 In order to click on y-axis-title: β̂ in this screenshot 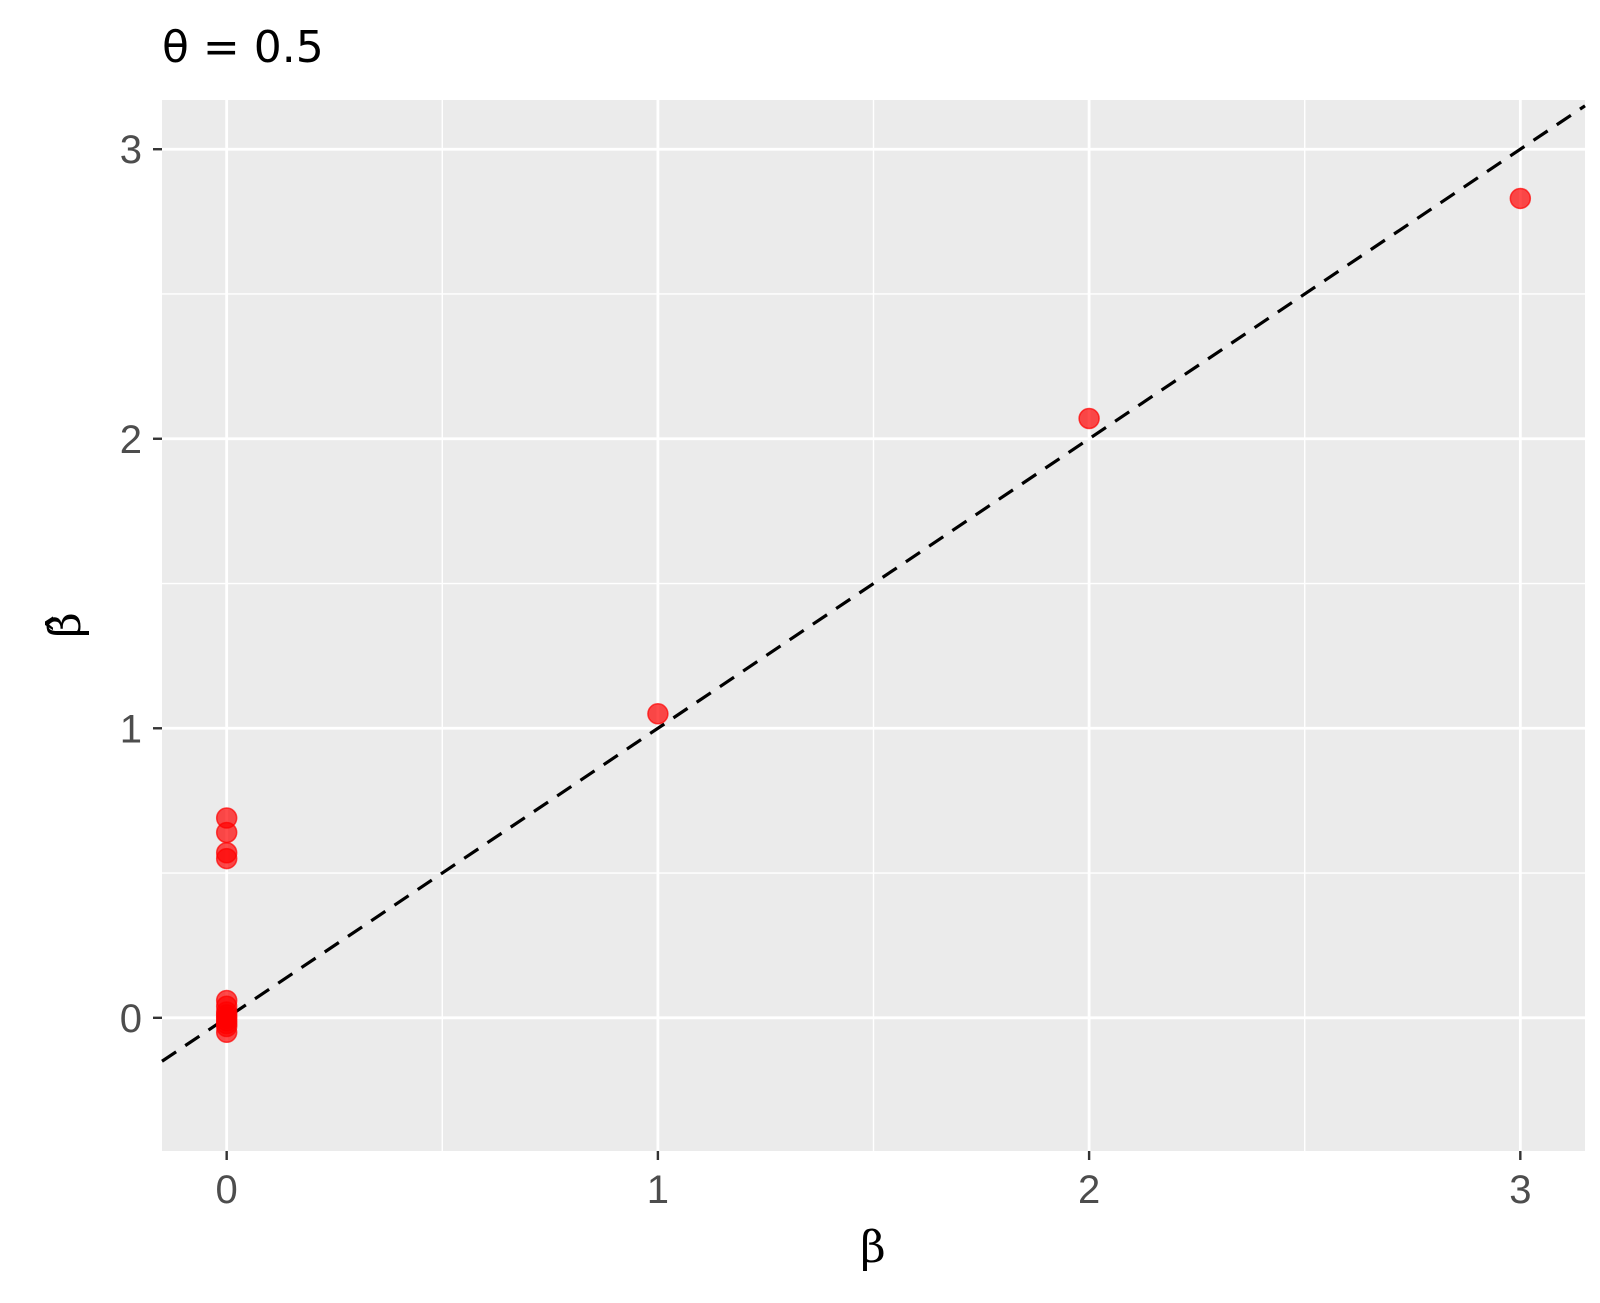, I will do `click(65, 624)`.